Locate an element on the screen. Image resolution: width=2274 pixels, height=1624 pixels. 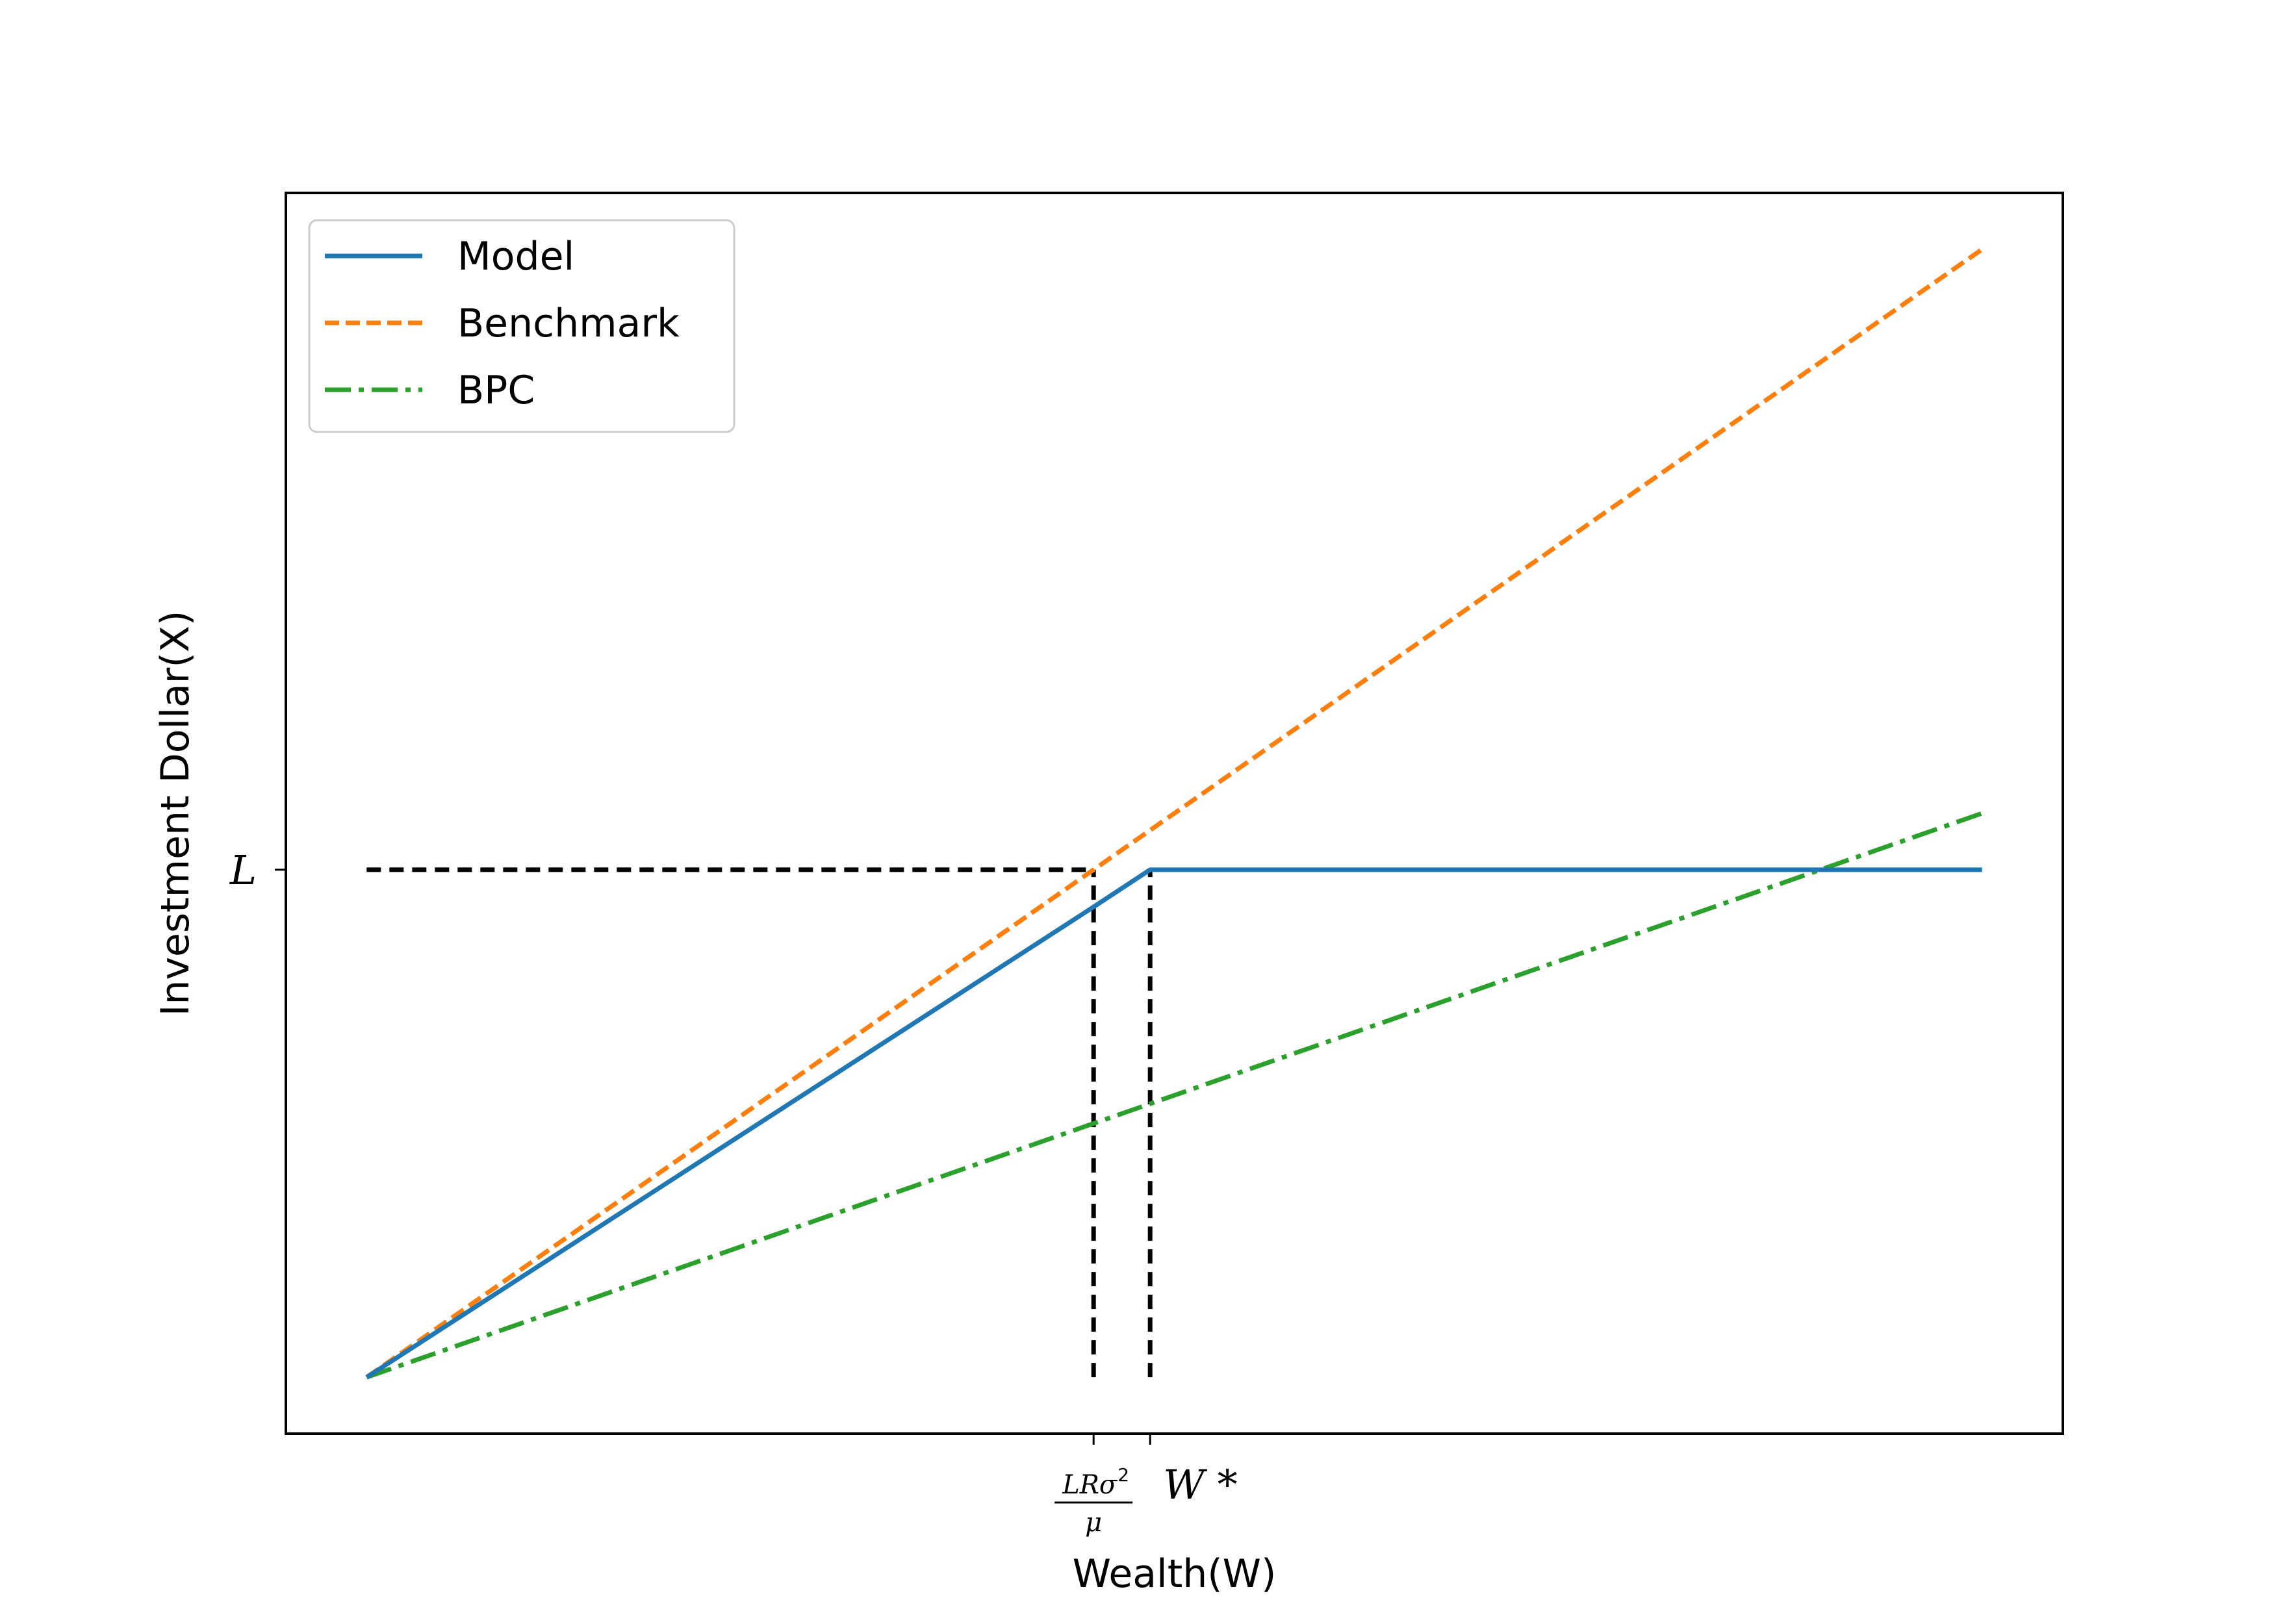
x-tick-label-w-star: W * is located at coordinates (1200, 1484).